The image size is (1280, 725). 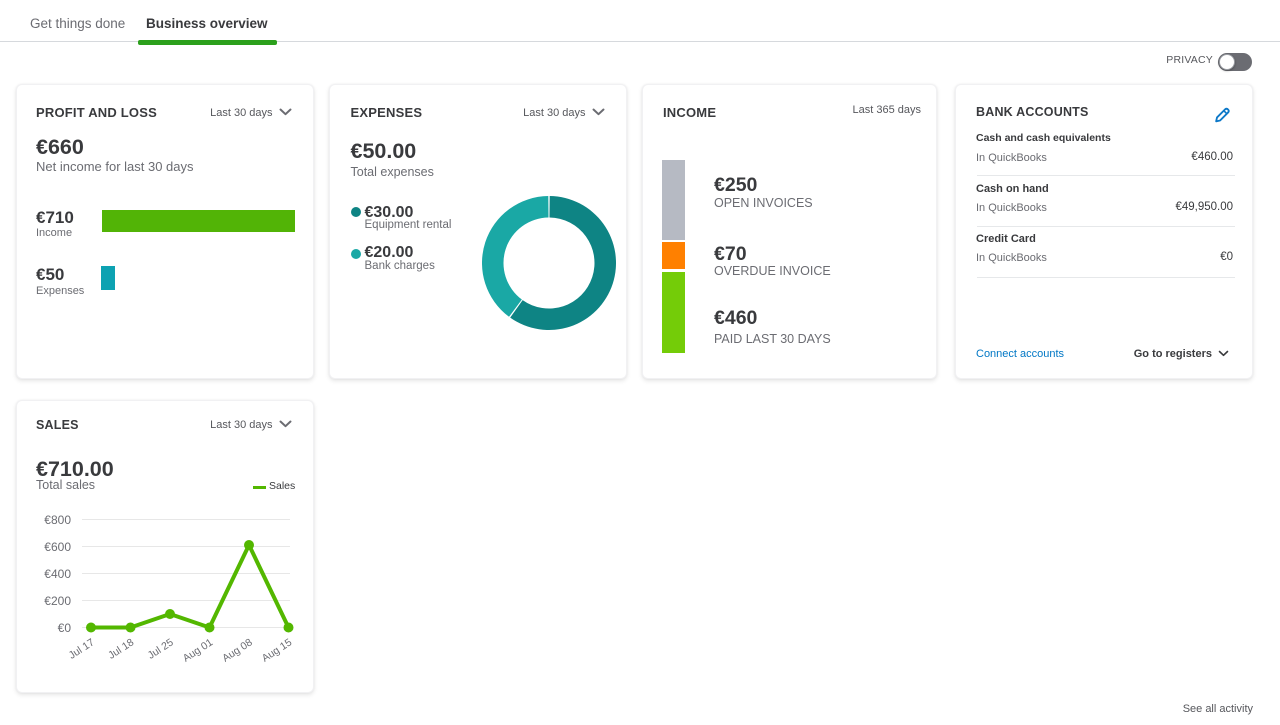 I want to click on svg-text: €200, so click(x=57, y=601).